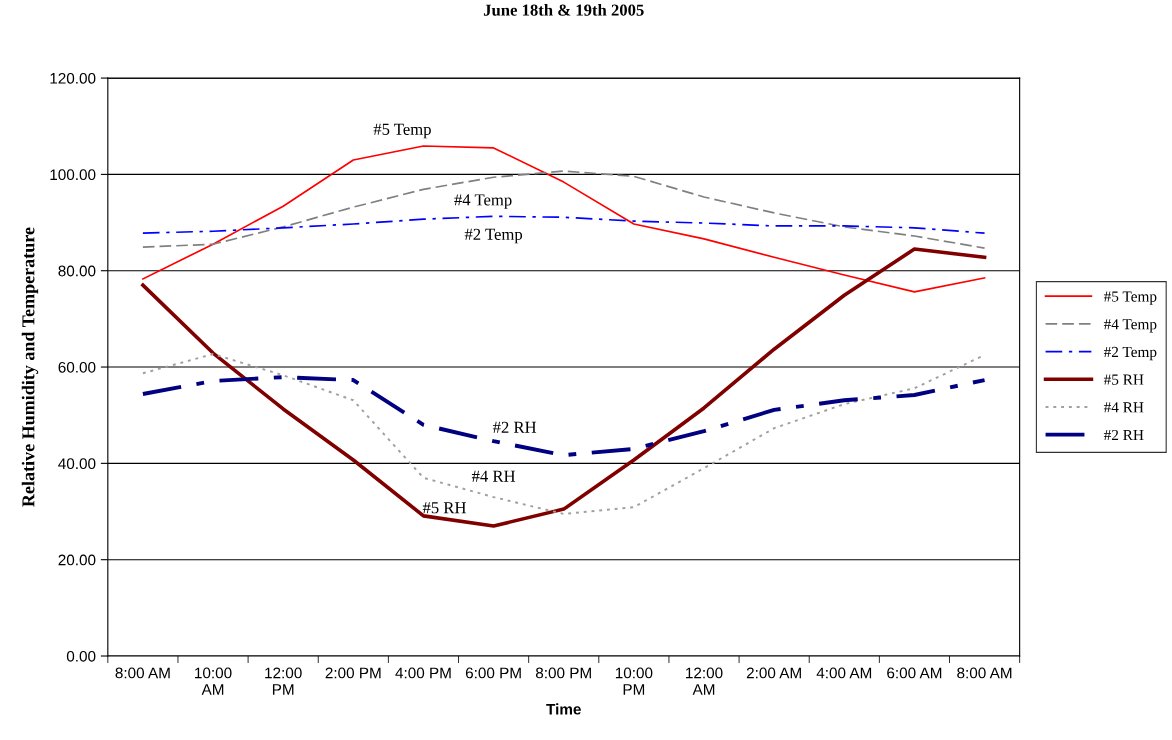 The height and width of the screenshot is (740, 1172). Describe the element at coordinates (483, 201) in the screenshot. I see `text: #4 Temp` at that location.